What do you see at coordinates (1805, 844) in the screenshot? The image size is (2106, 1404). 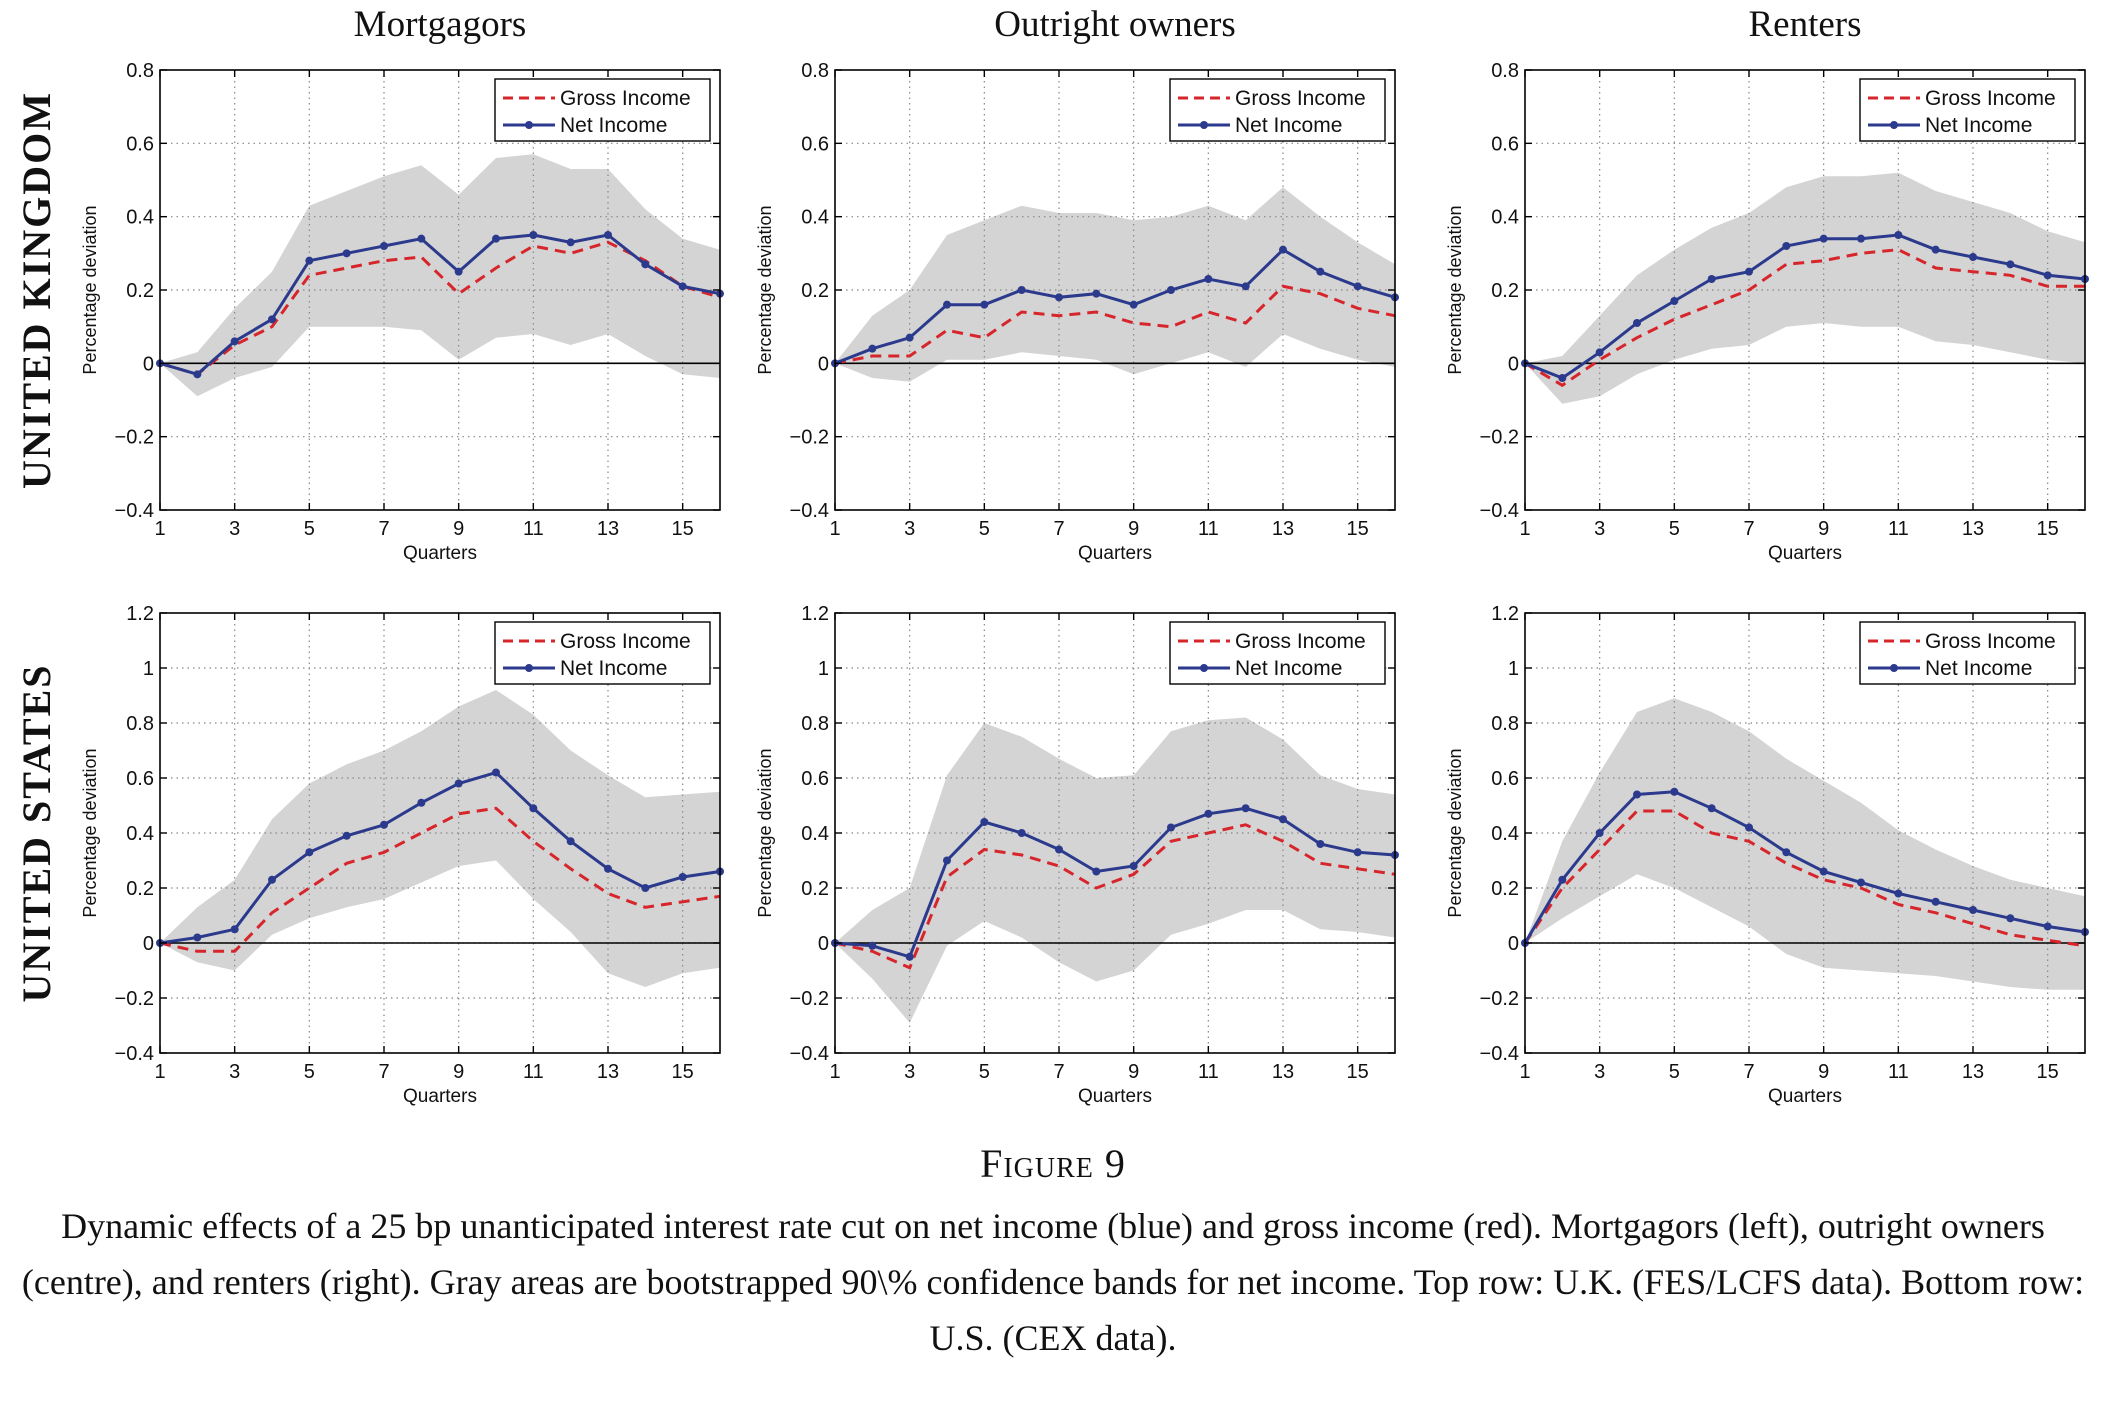 I see `confidence-band` at bounding box center [1805, 844].